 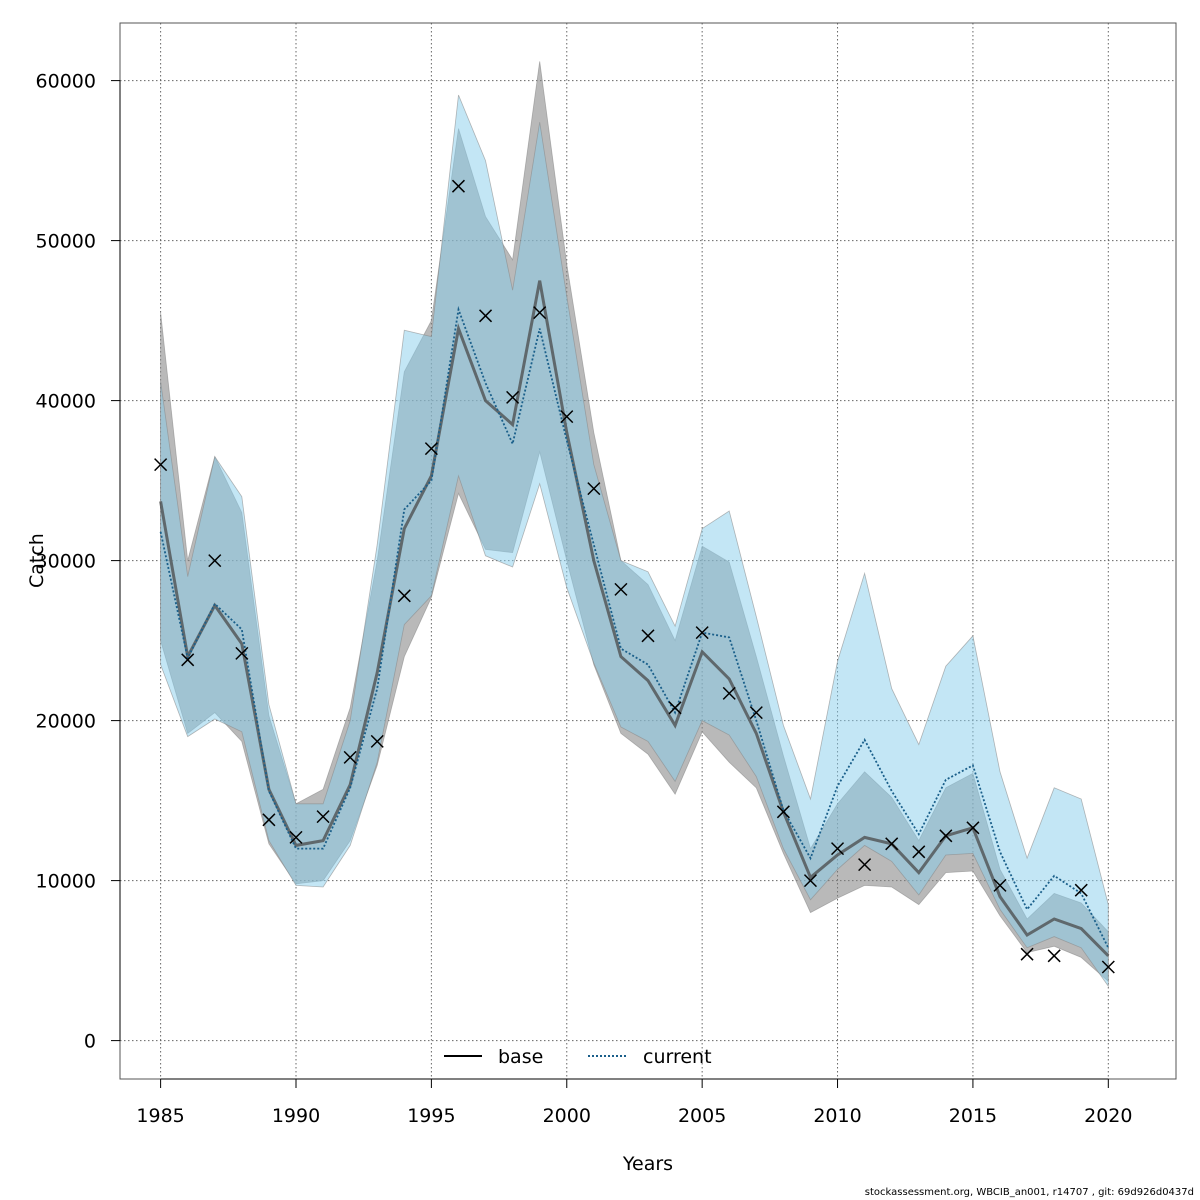 I want to click on x-axis: 1985 1990 1995 2000 2005 2010 2015 2020, so click(x=634, y=1102).